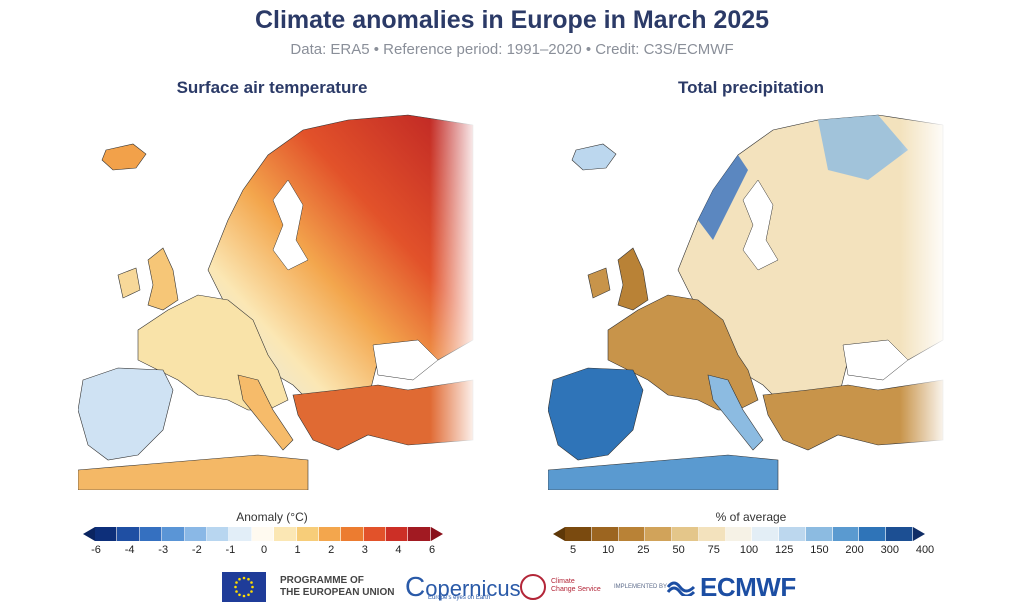 This screenshot has width=1024, height=607. Describe the element at coordinates (337, 592) in the screenshot. I see `programme-line2: THE EUROPEAN UNION` at that location.